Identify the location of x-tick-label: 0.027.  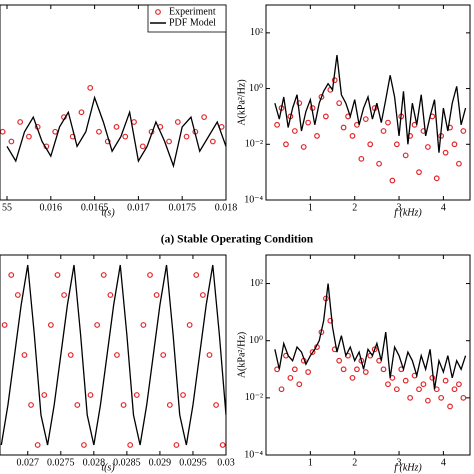
(28, 462).